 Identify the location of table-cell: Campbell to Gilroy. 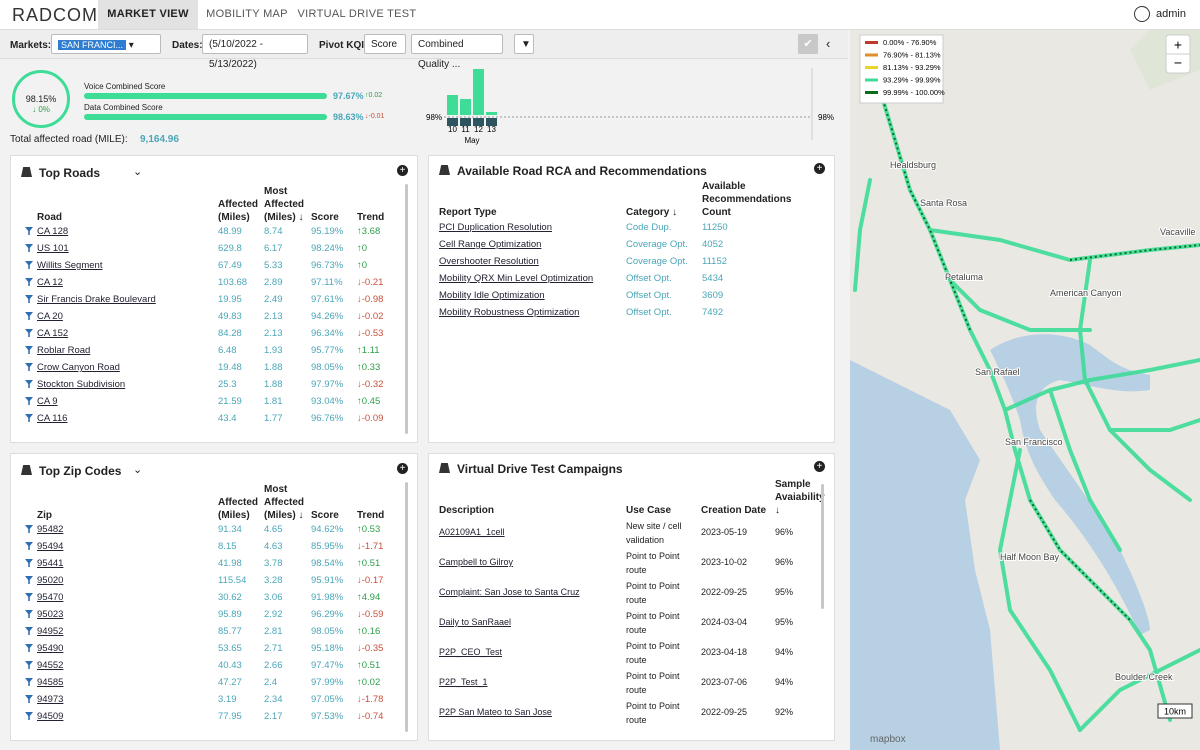
(476, 562).